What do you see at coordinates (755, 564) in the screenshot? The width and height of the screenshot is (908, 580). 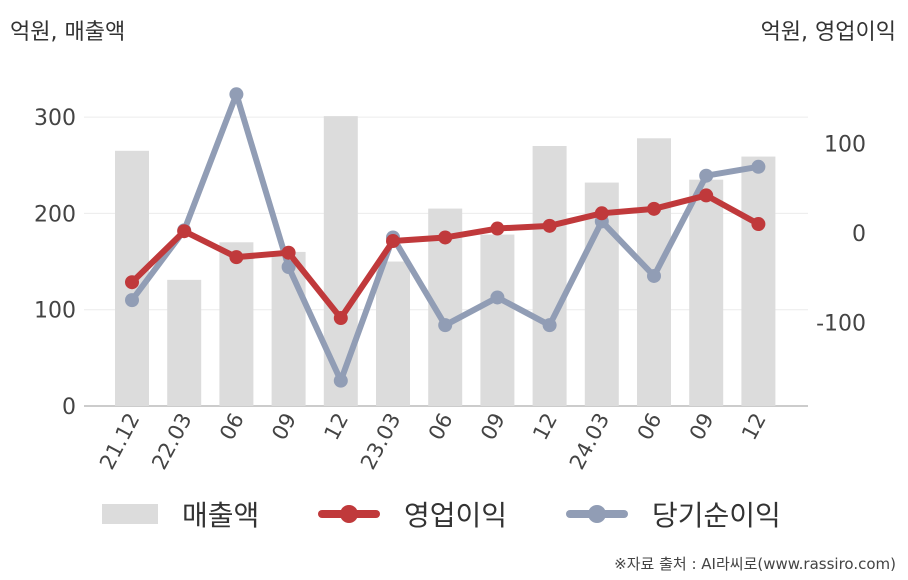 I see `source-note: ※자료 출처 : AI라씨로(www.rassiro.com)` at bounding box center [755, 564].